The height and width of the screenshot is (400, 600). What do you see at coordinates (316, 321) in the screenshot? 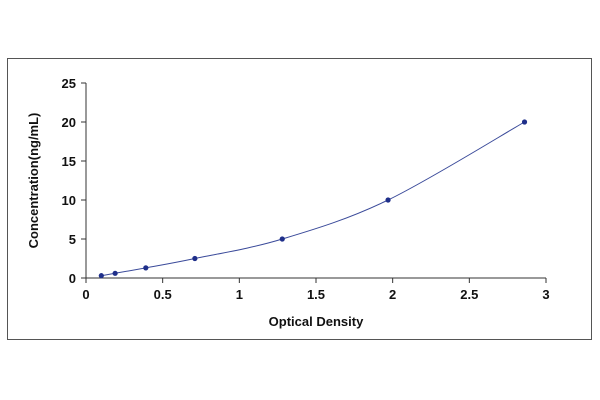
I see `x-axis-title: Optical Density` at bounding box center [316, 321].